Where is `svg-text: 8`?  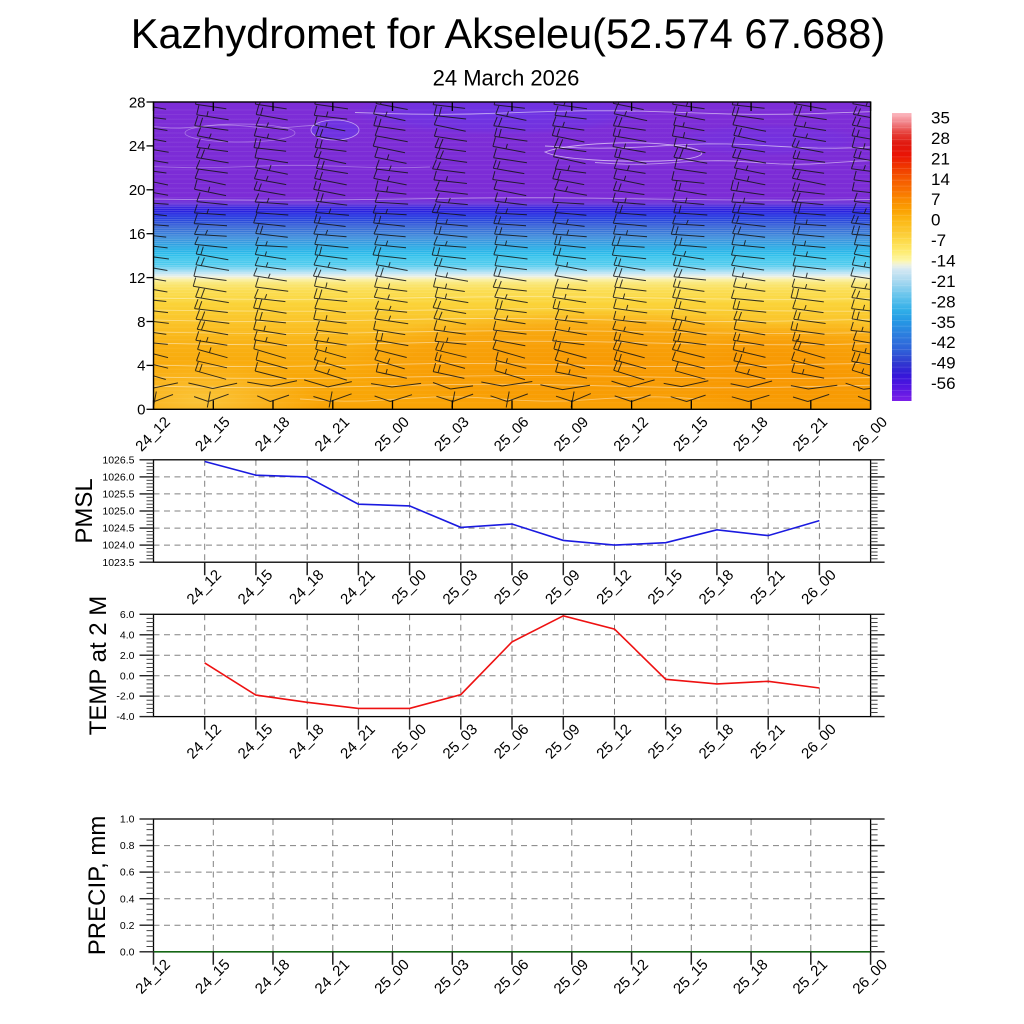
svg-text: 8 is located at coordinates (141, 322).